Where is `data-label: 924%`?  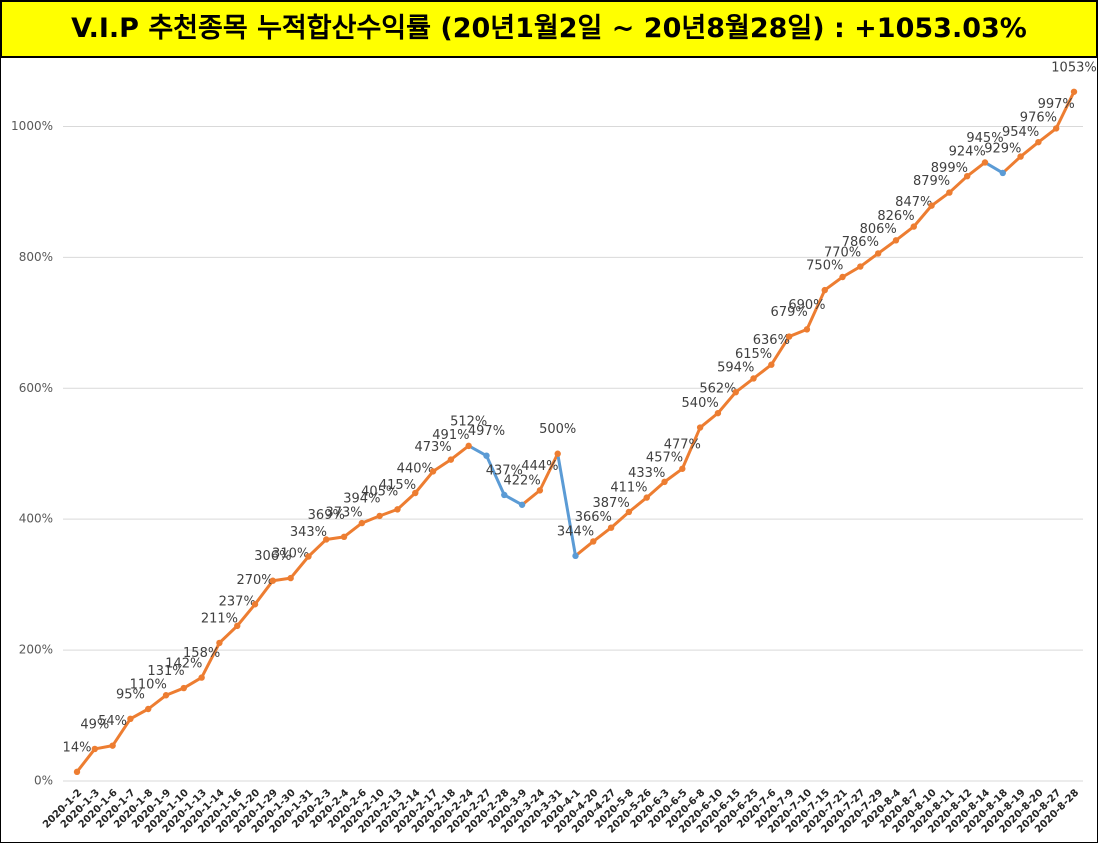 data-label: 924% is located at coordinates (967, 152).